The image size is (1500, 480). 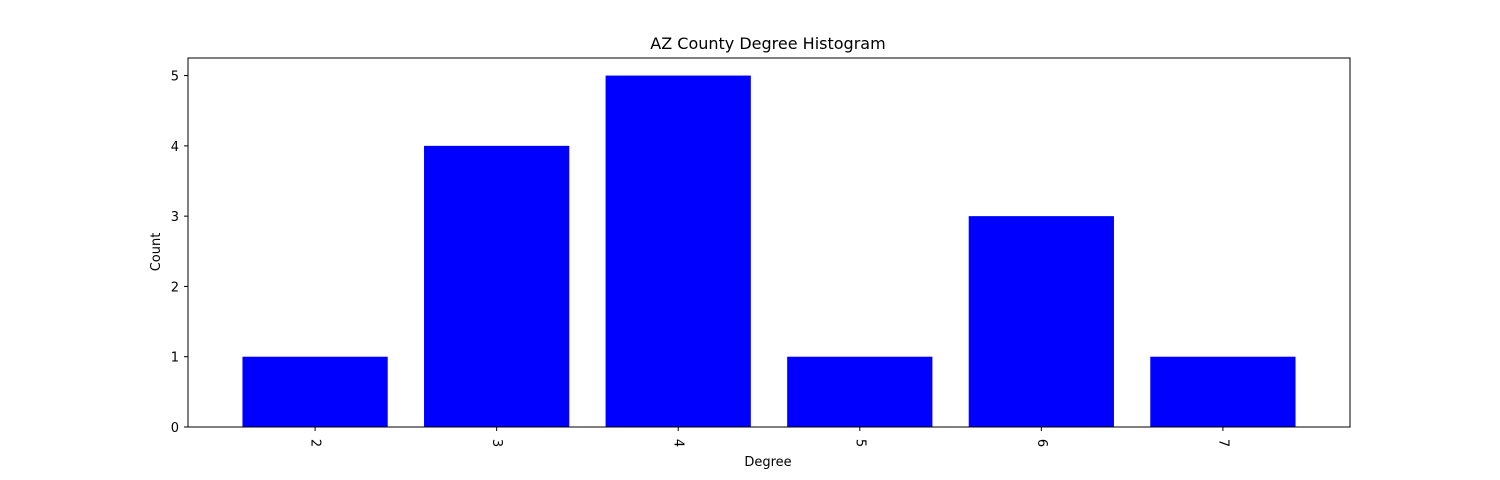 I want to click on x-tick-label: 4, so click(x=678, y=443).